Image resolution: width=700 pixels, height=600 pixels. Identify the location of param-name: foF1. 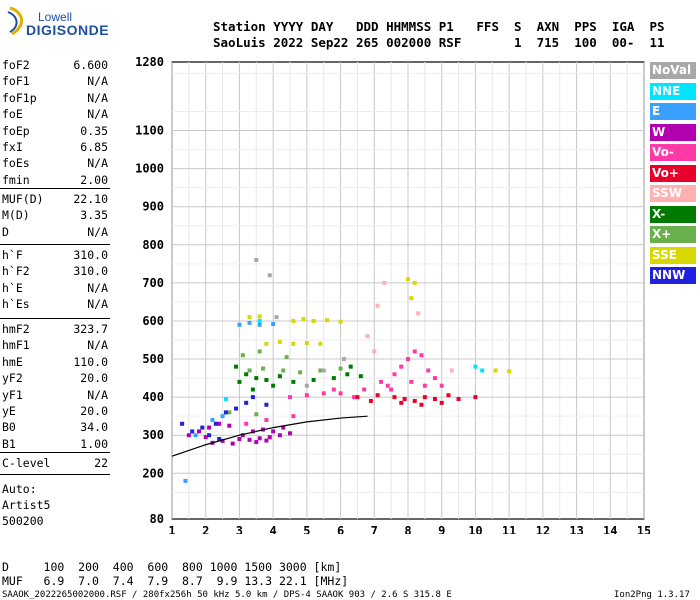
(16, 81).